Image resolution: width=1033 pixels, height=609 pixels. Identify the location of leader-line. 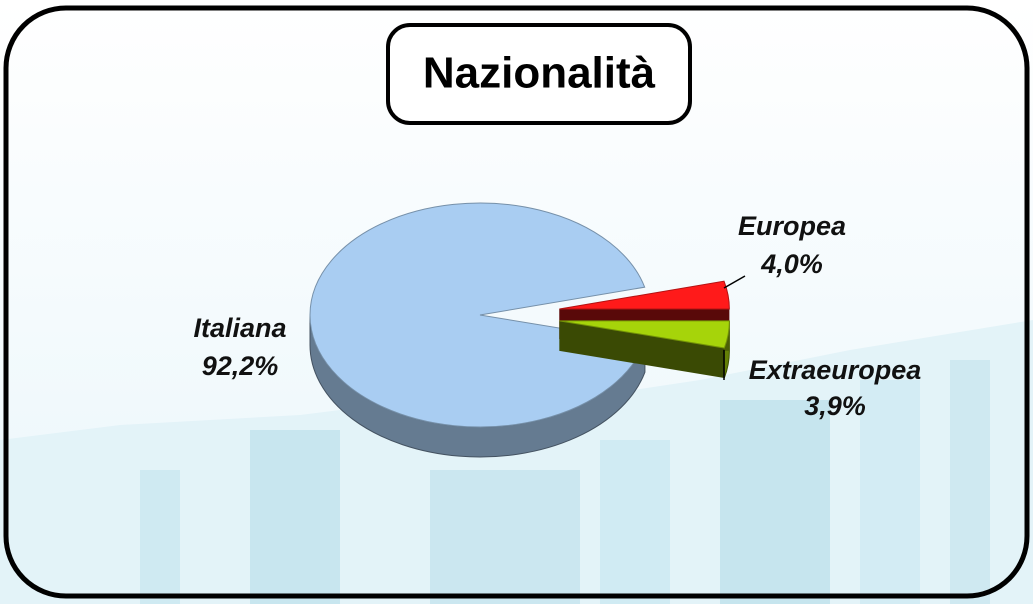
(734, 282).